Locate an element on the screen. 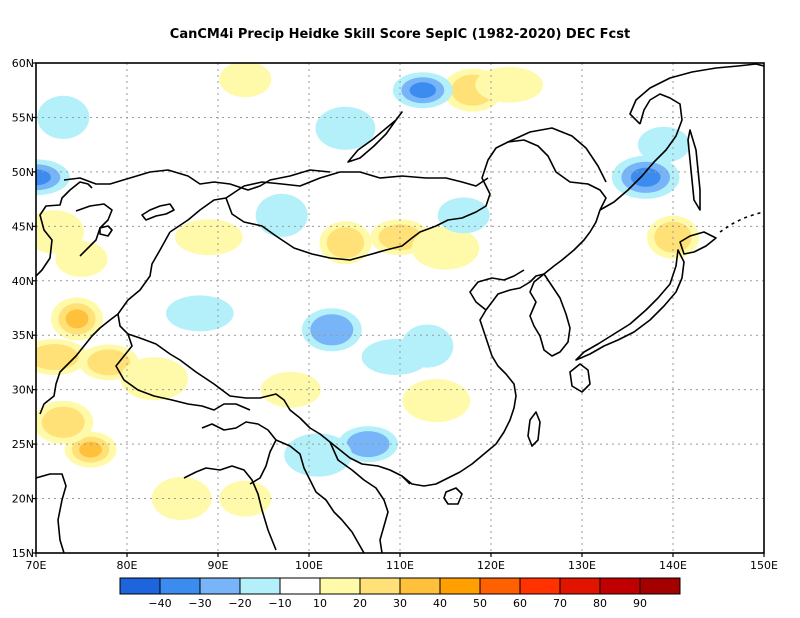  kuril-islands is located at coordinates (741, 222).